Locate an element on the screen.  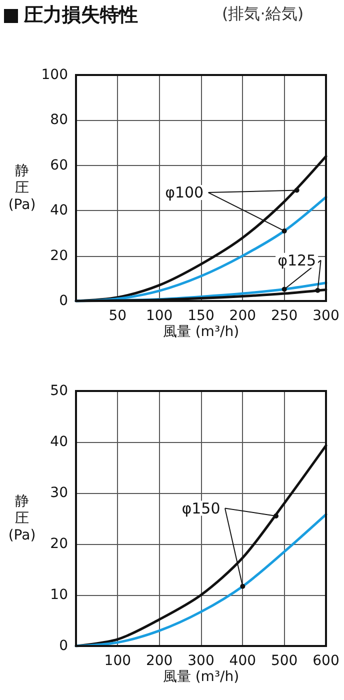
y-tick-label: 60 is located at coordinates (59, 165).